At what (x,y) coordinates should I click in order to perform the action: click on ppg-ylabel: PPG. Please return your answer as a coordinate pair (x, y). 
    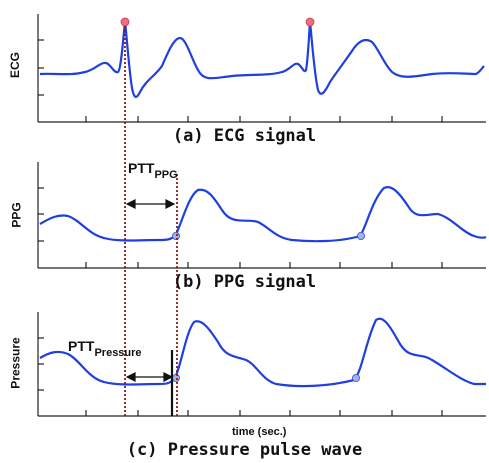
    Looking at the image, I should click on (16, 215).